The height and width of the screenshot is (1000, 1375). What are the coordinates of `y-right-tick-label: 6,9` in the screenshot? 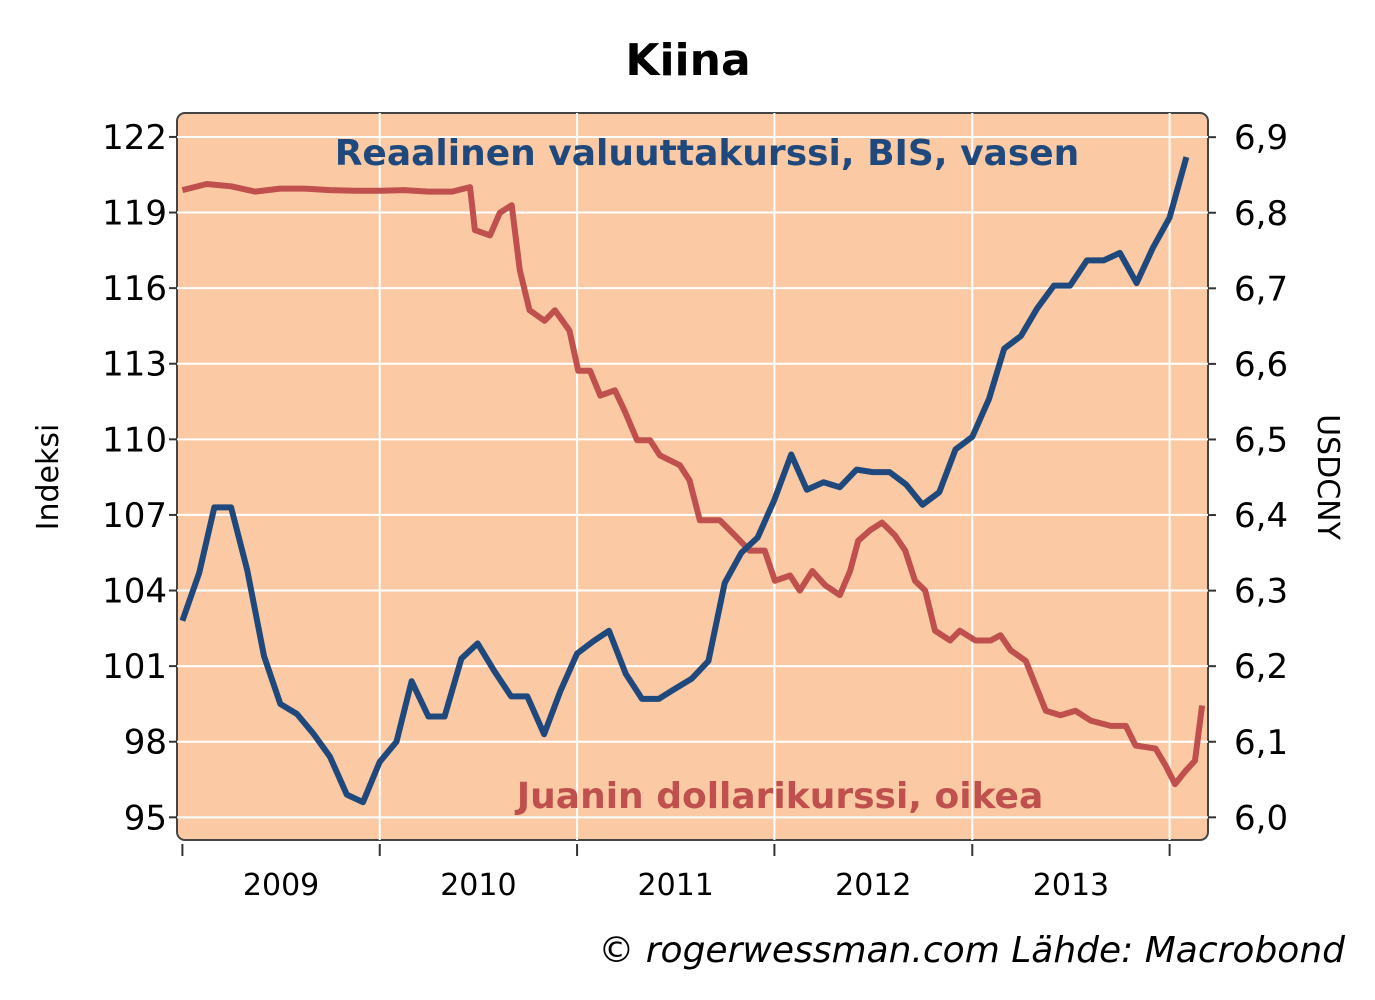 It's located at (1261, 138).